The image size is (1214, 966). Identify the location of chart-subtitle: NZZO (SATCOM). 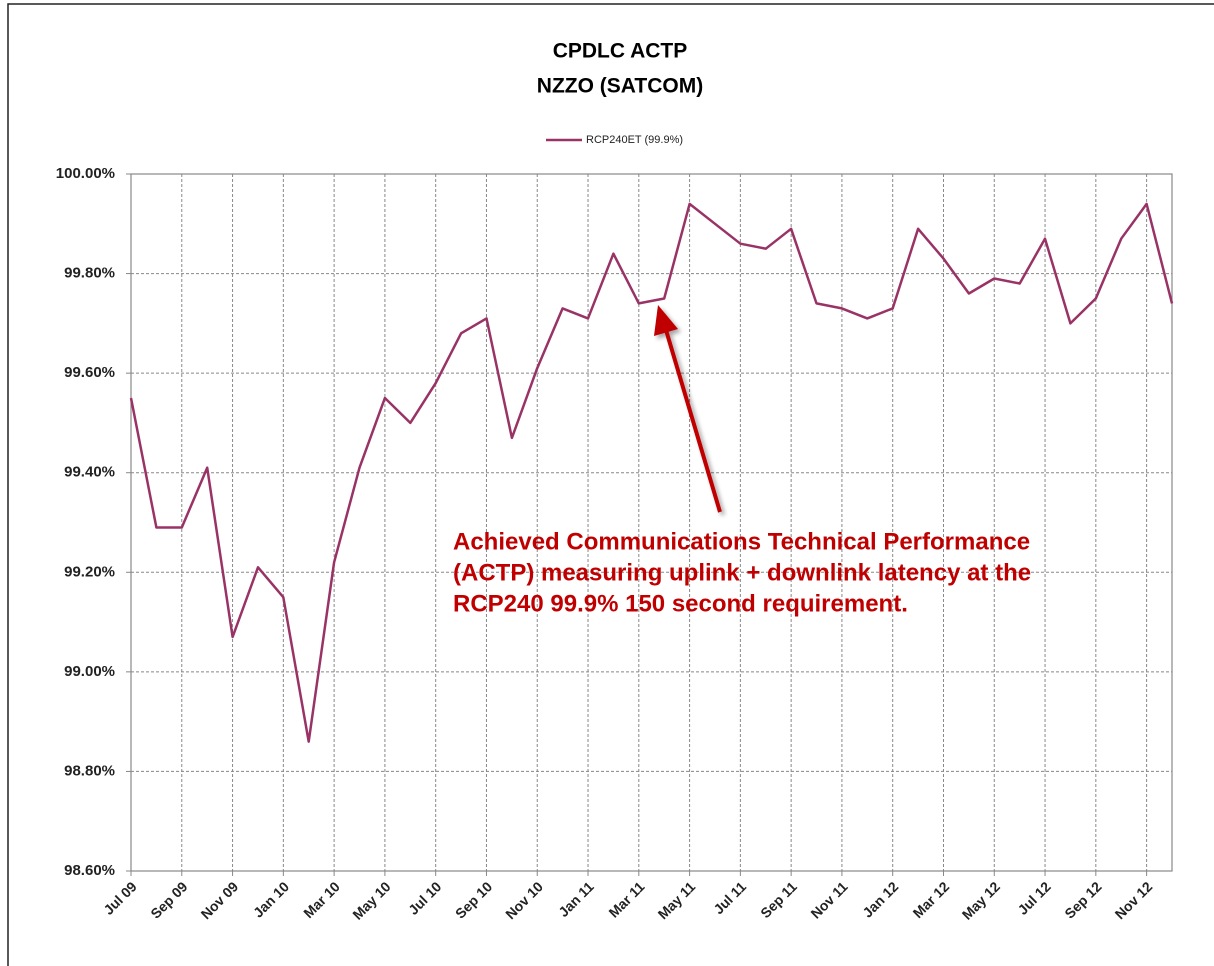
(620, 86).